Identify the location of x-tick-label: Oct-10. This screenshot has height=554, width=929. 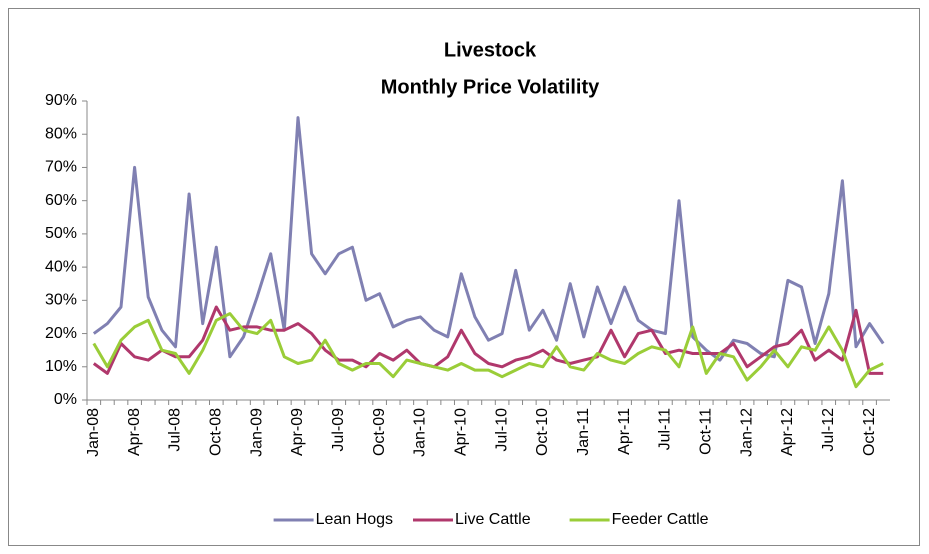
(542, 432).